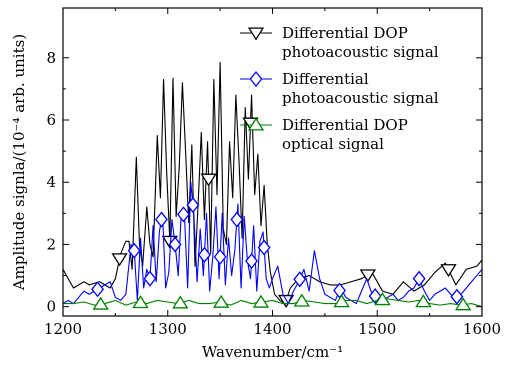  What do you see at coordinates (51, 244) in the screenshot?
I see `y-tick-label-2: 2` at bounding box center [51, 244].